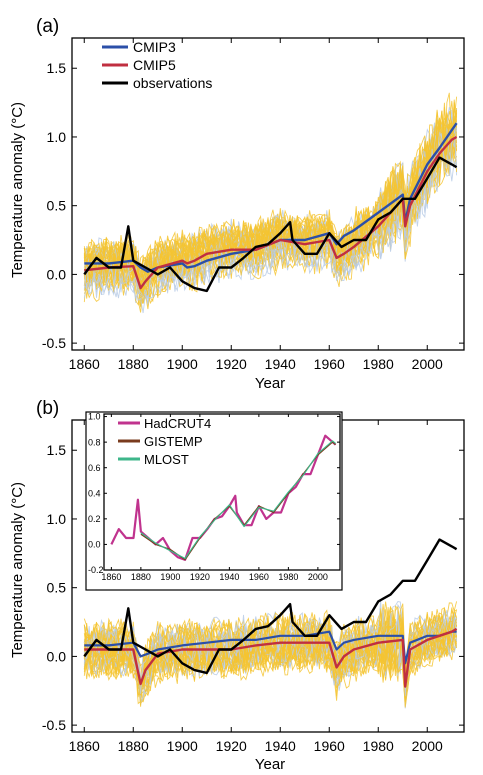 Image resolution: width=483 pixels, height=775 pixels. Describe the element at coordinates (94, 468) in the screenshot. I see `inset-ytick-label: 0.6` at that location.